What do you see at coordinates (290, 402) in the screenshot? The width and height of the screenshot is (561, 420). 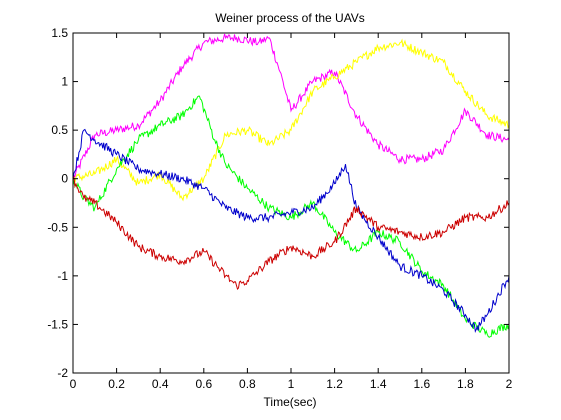 I see `x-axis-label: Time(sec)` at bounding box center [290, 402].